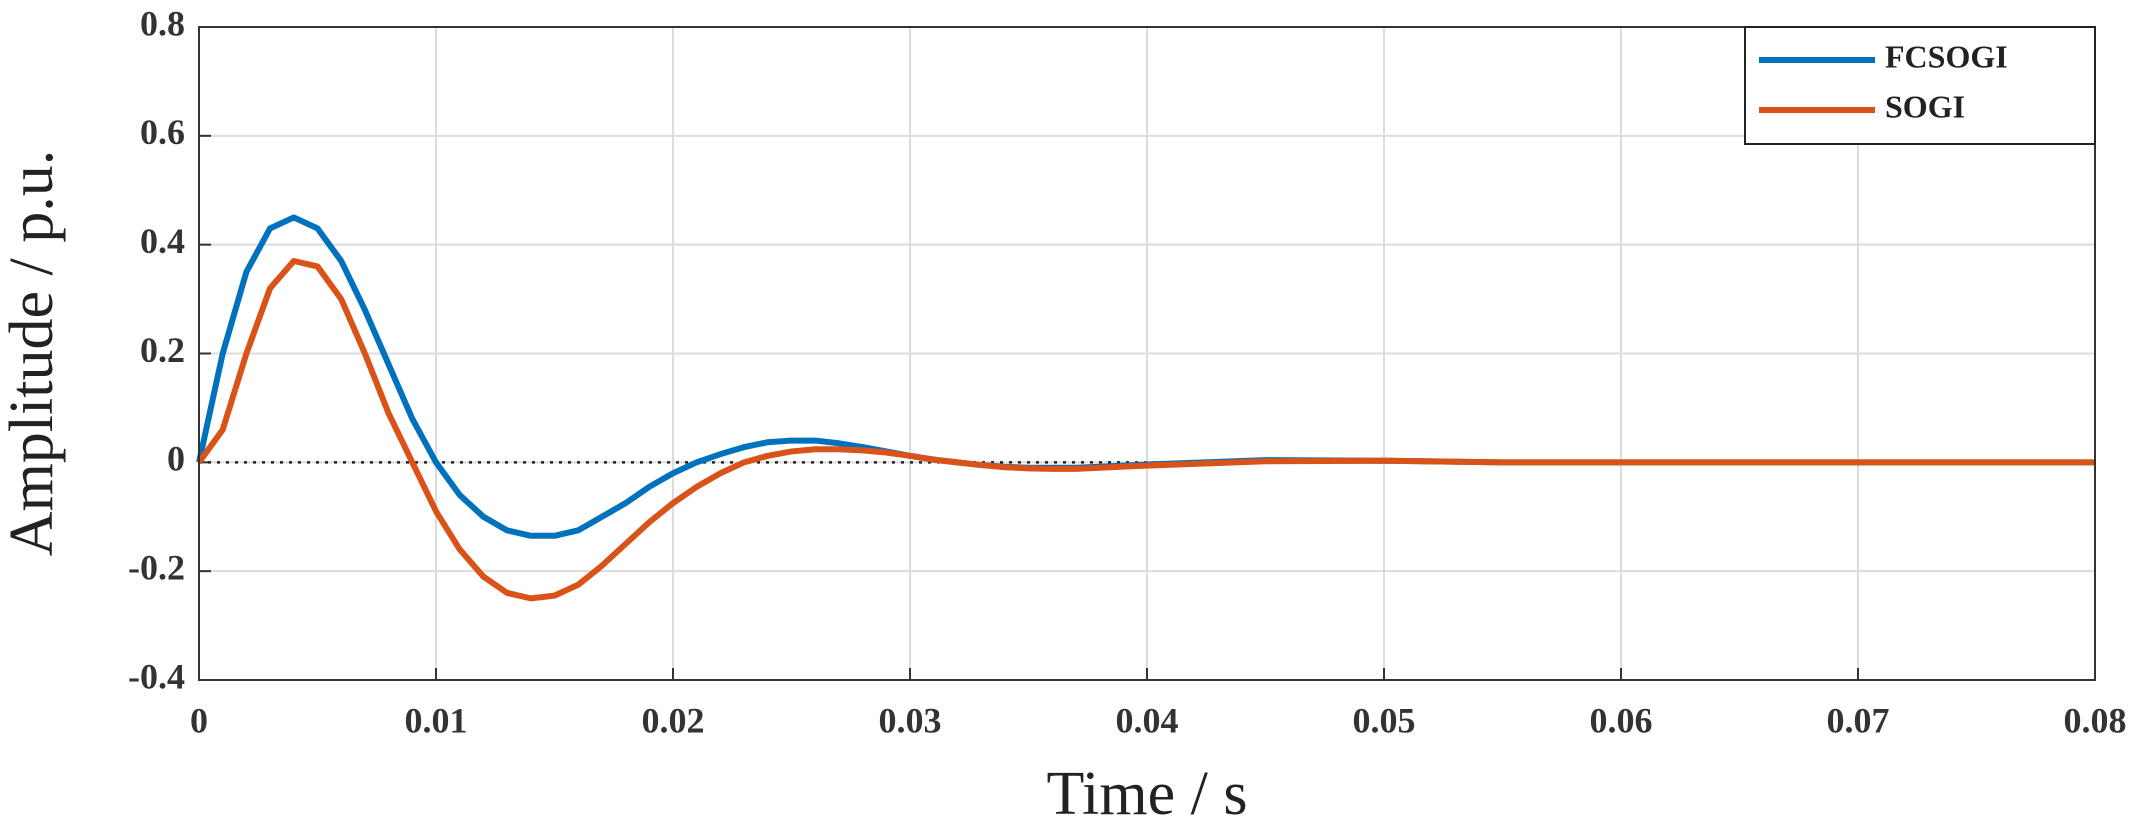  Describe the element at coordinates (33, 353) in the screenshot. I see `y-axis-label: Amplitude / p.u.` at that location.